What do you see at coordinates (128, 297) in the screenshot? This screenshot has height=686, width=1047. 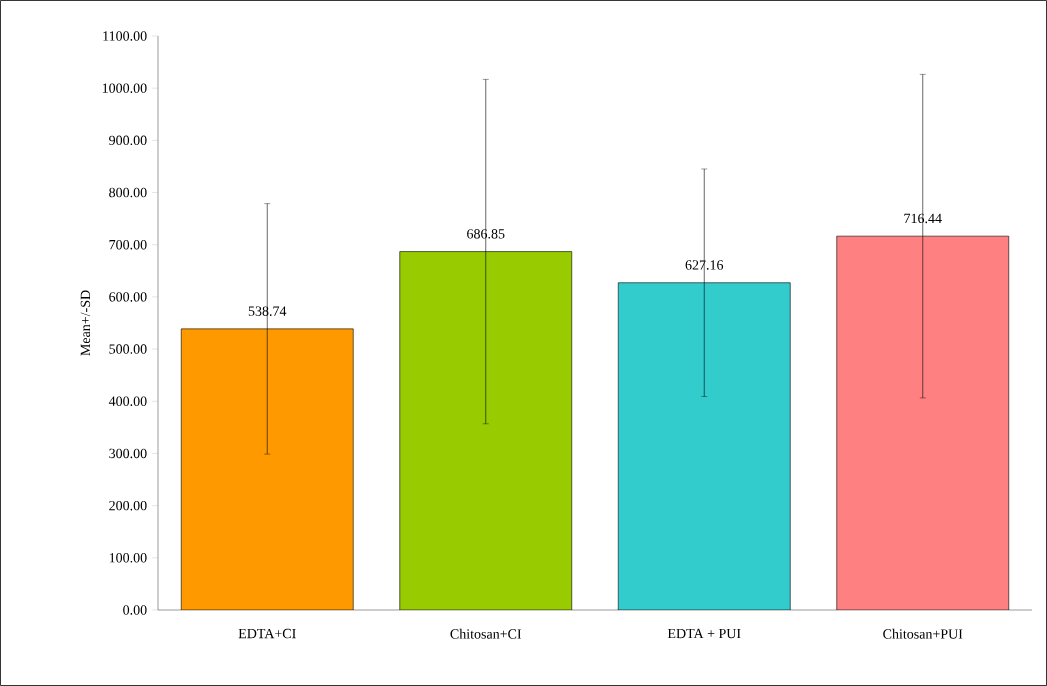 I see `y-tick-label: 600.00` at bounding box center [128, 297].